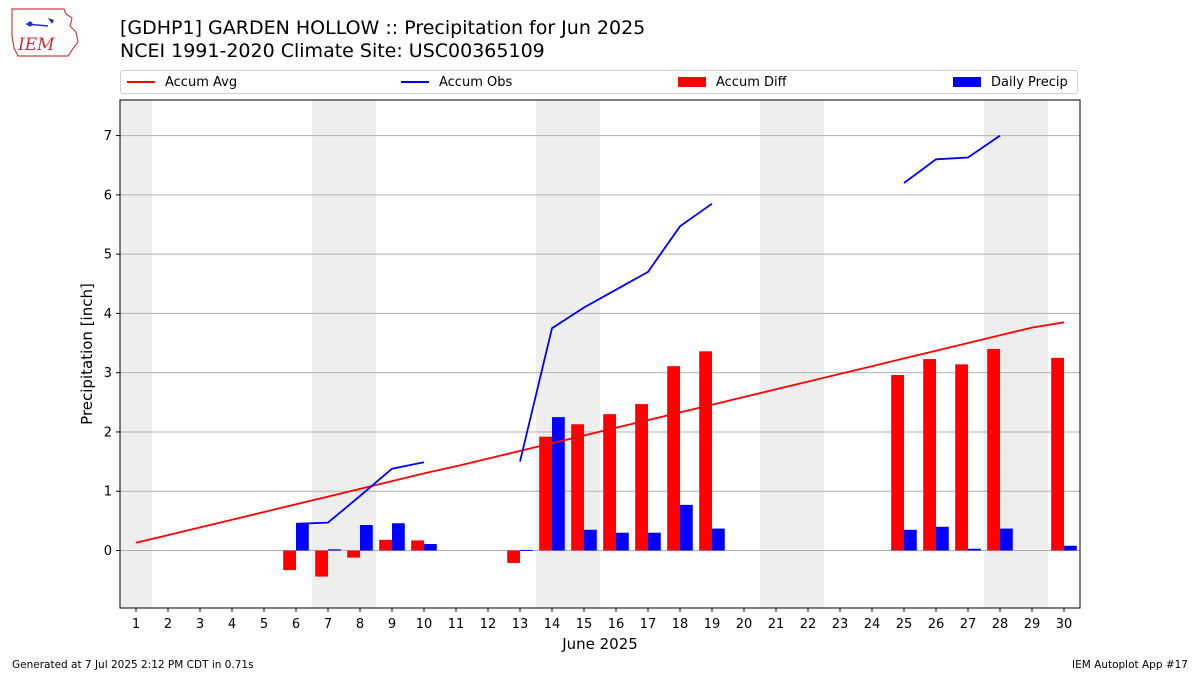 This screenshot has width=1200, height=675. What do you see at coordinates (599, 644) in the screenshot?
I see `x-axis-label: June 2025` at bounding box center [599, 644].